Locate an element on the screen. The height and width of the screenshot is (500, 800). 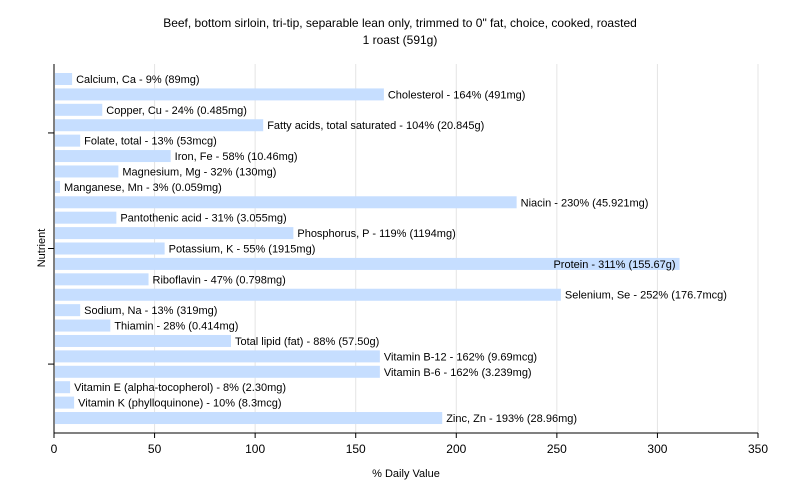
x-tick-label-250: 250 is located at coordinates (557, 449).